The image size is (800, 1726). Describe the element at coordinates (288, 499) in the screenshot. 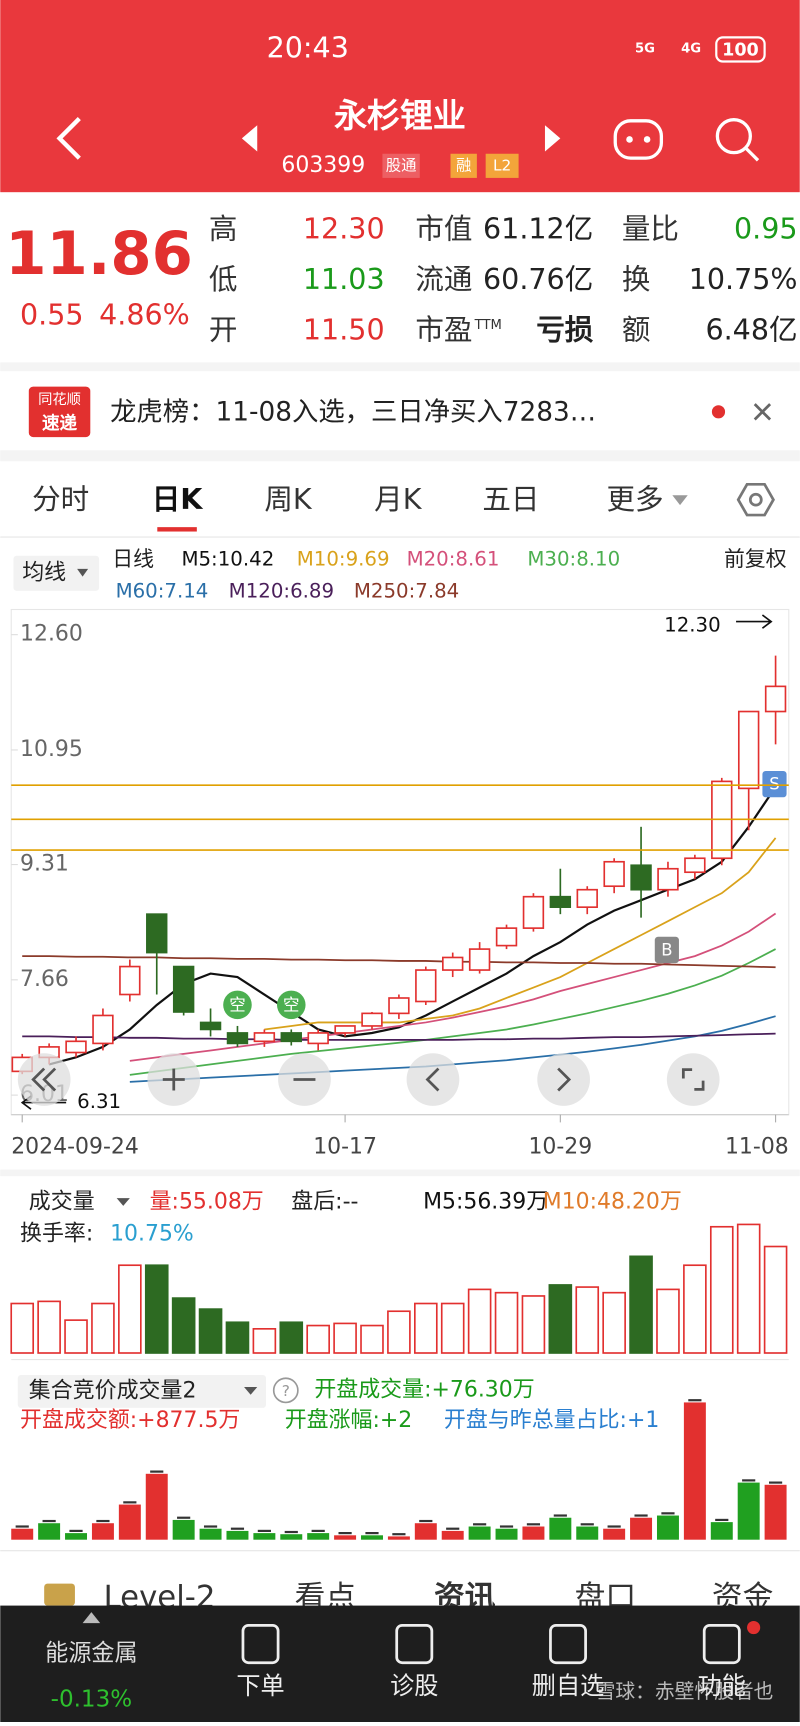

I see `tab: 周K` at that location.